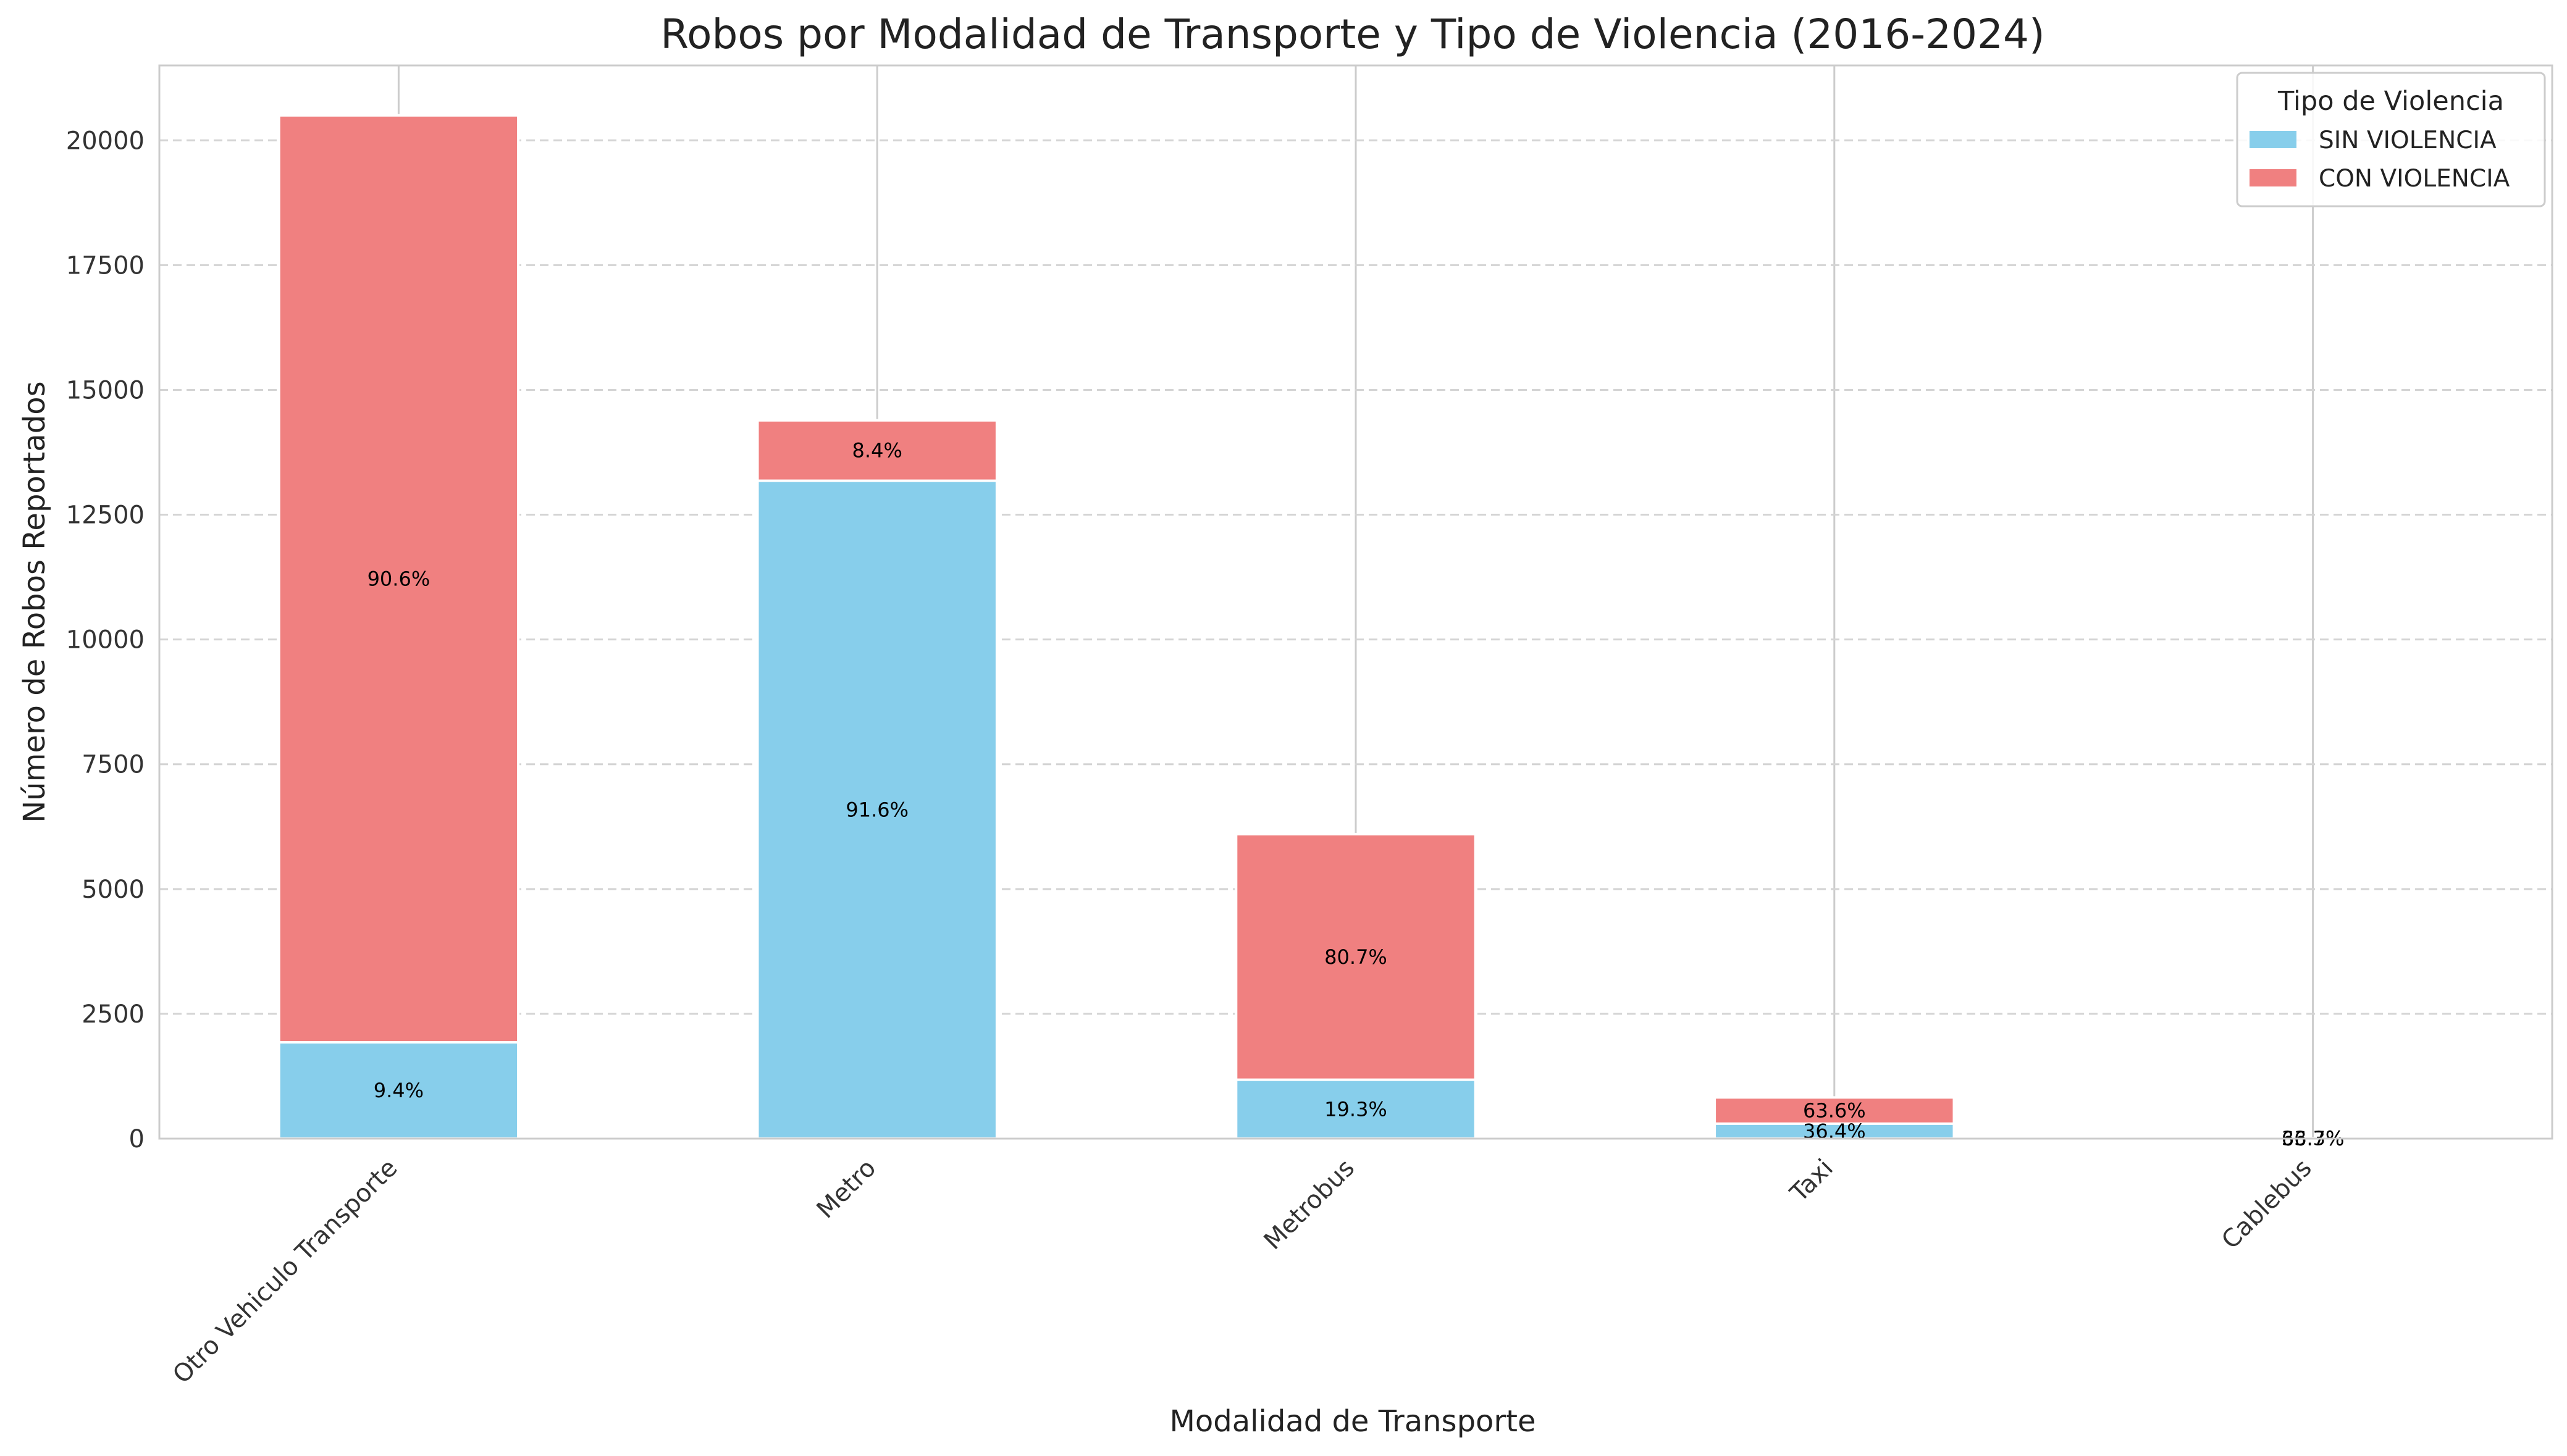  Describe the element at coordinates (106, 265) in the screenshot. I see `y-tick-label: 17500` at that location.